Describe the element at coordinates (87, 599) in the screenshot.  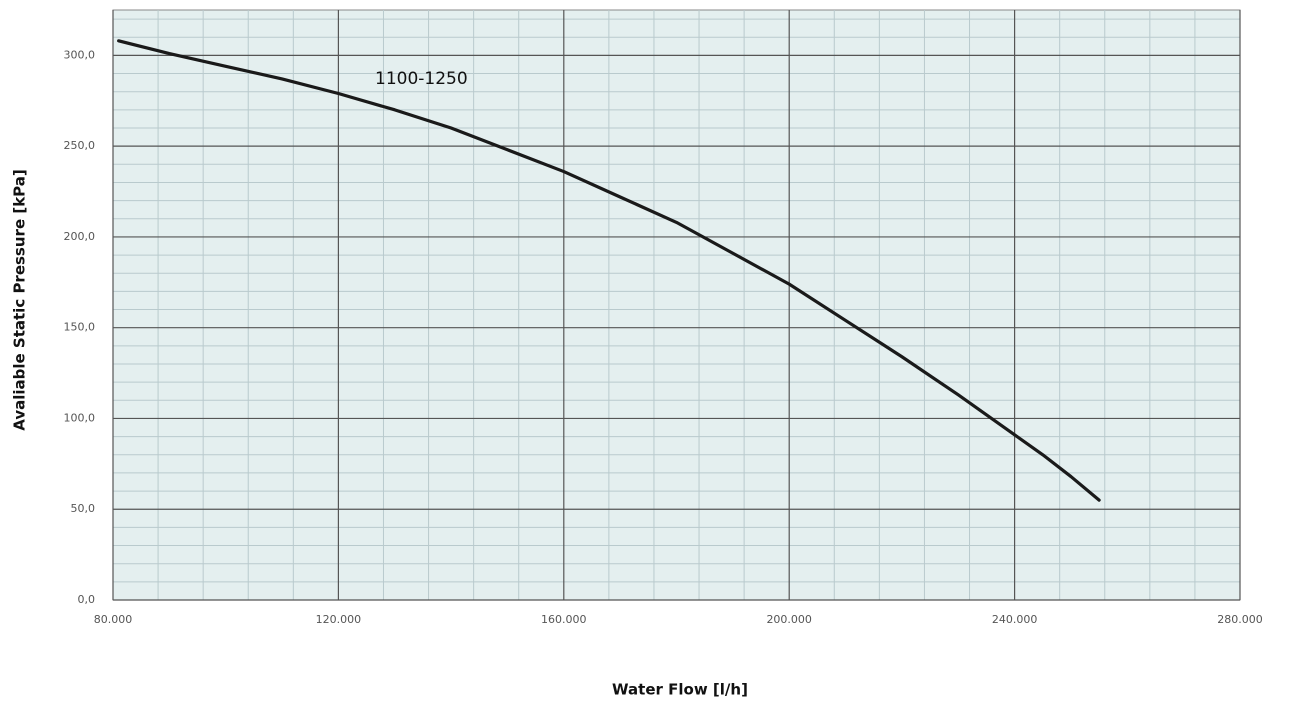
I see `y-tick-label: 0,0` at that location.